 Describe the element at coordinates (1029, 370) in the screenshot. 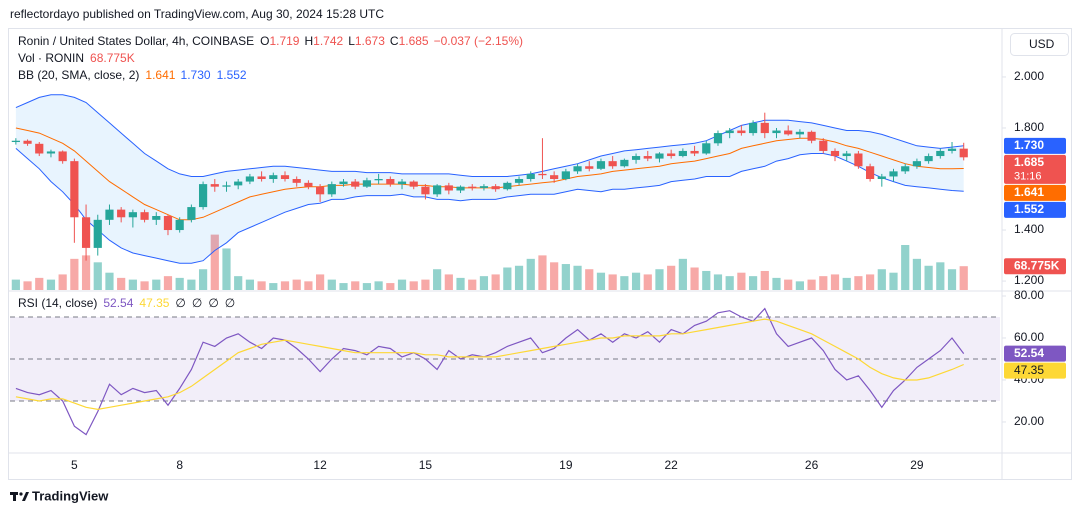

I see `rsi-tag-label: 47.35` at that location.